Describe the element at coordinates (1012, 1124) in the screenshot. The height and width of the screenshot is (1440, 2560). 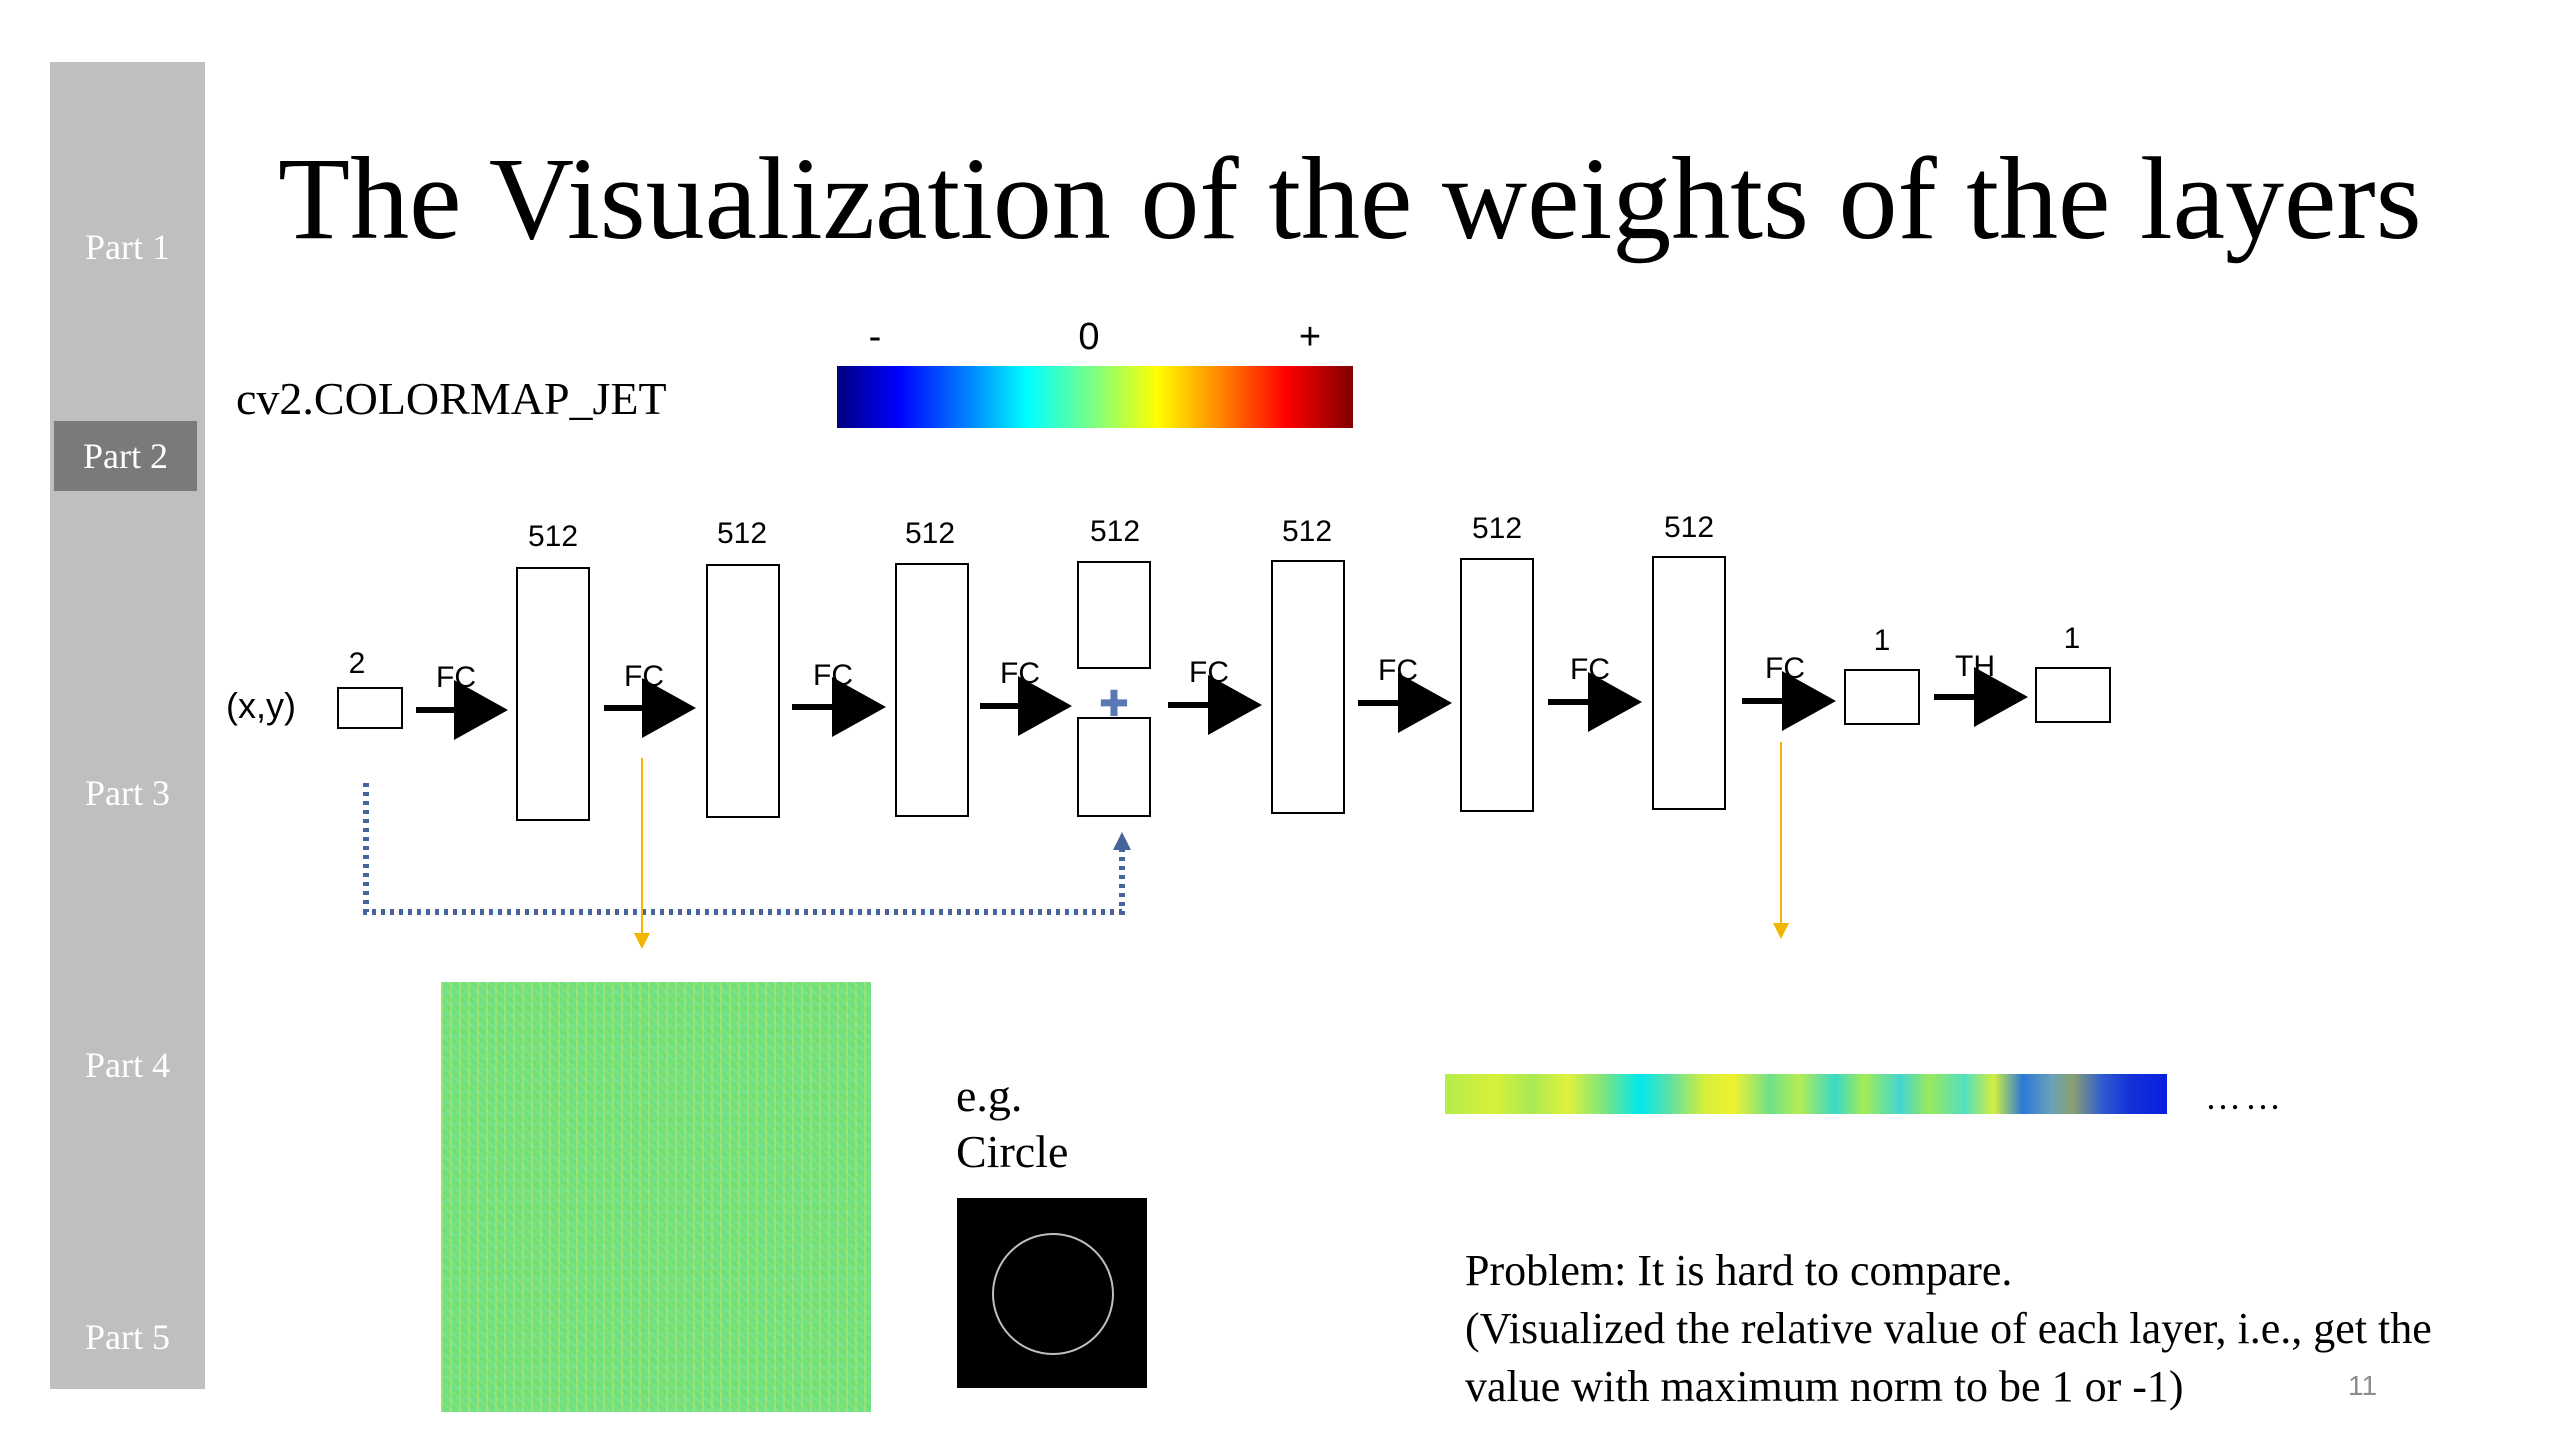
I see `example-label: e.g. Circle` at that location.